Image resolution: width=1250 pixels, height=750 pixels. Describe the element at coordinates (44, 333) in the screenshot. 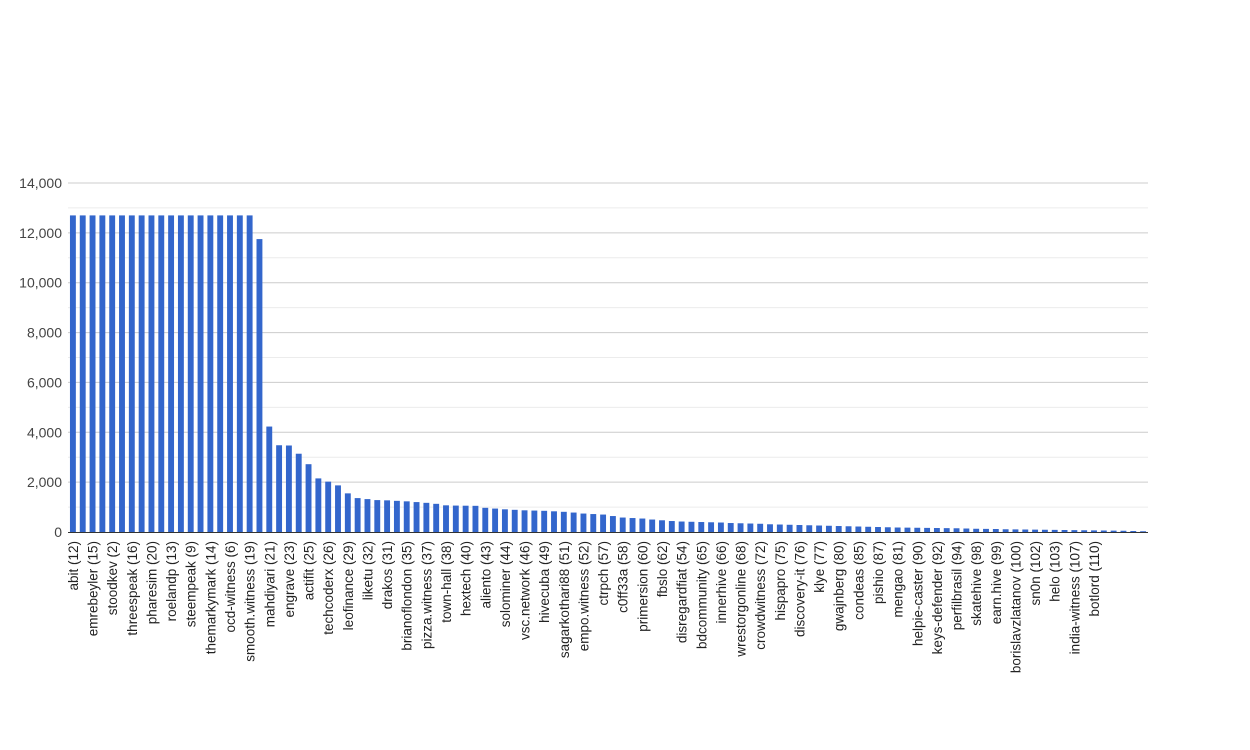

I see `y-tick-label: 8,000` at that location.